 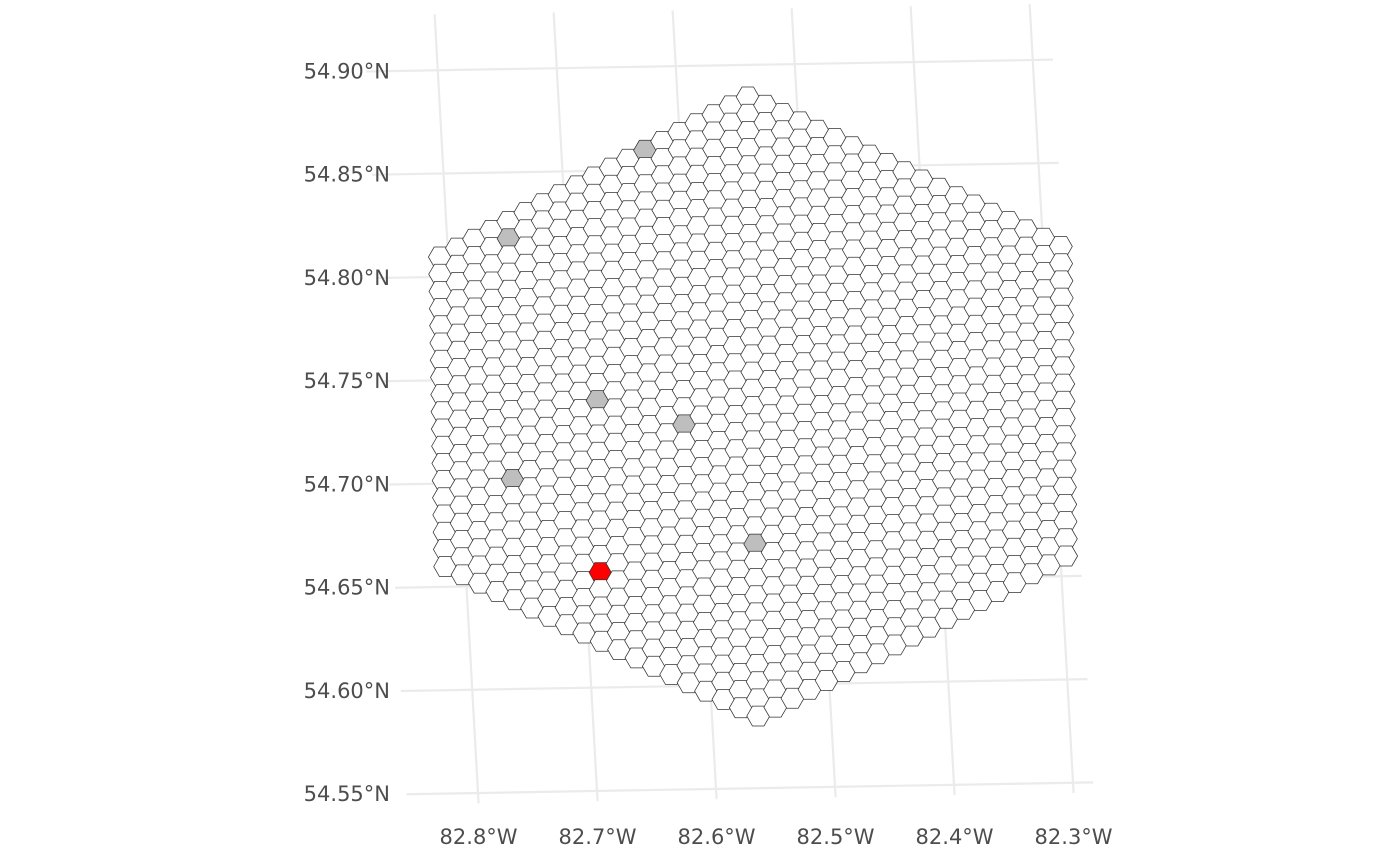 I want to click on x-axis-labels: 82.8°W 82.7°W 82.6°W 82.5°W 82.4°W 82.3°W, so click(x=776, y=837).